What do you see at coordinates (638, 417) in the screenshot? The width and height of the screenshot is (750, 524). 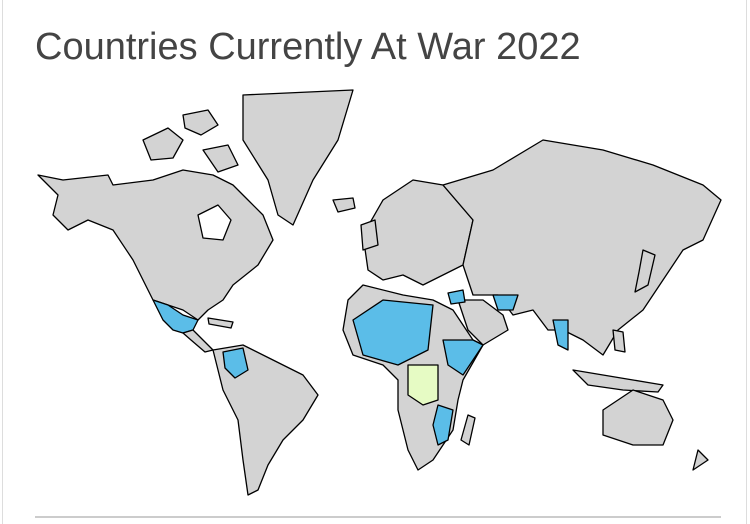 I see `australia` at bounding box center [638, 417].